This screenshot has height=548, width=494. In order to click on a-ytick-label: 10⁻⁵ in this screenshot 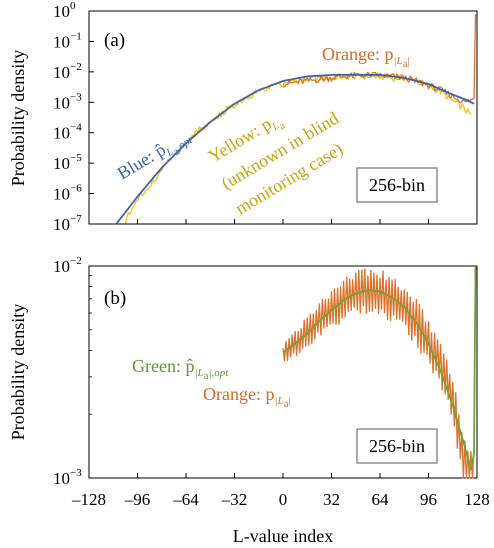, I will do `click(67, 162)`.